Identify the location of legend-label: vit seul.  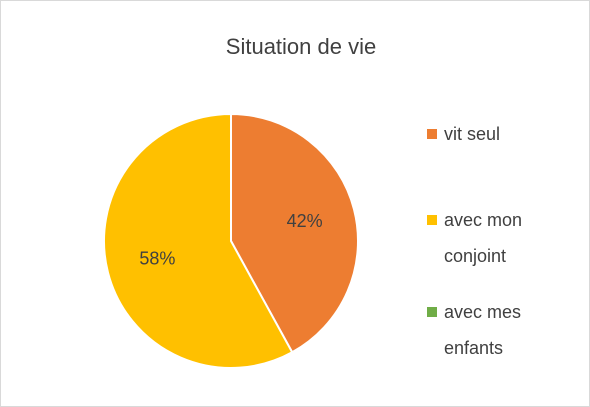
(472, 134).